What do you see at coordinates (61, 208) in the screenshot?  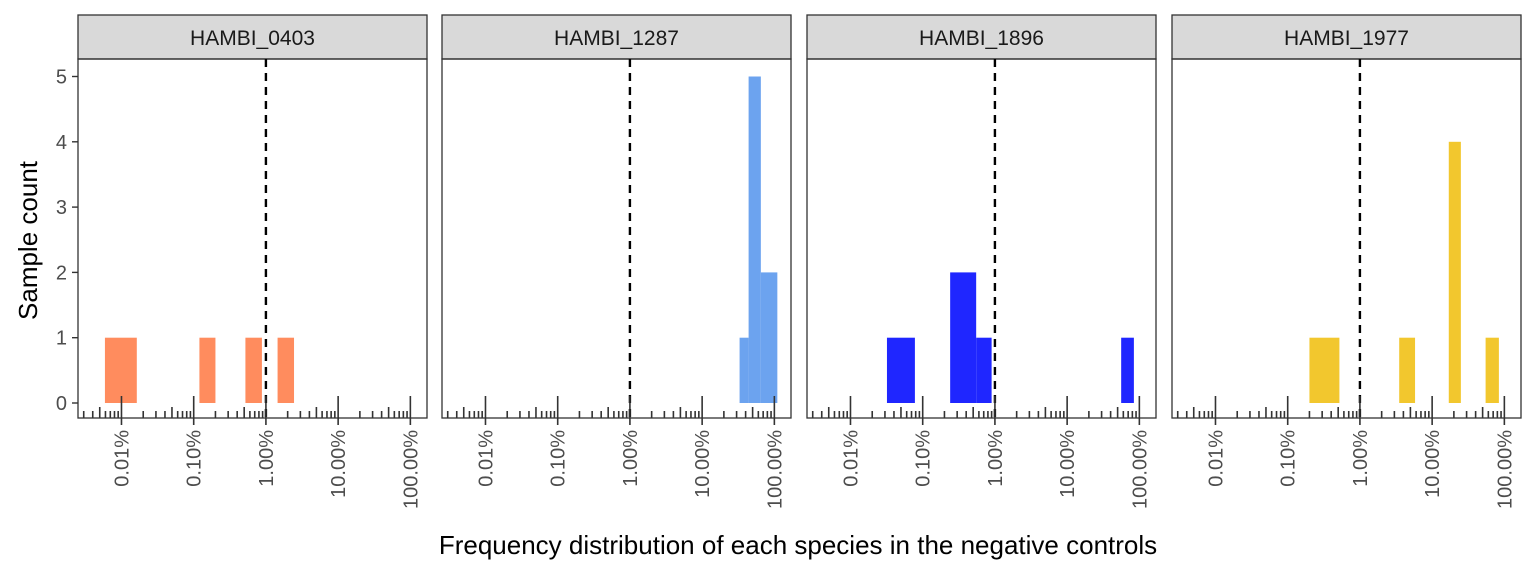 I see `y-tick-label: 3` at bounding box center [61, 208].